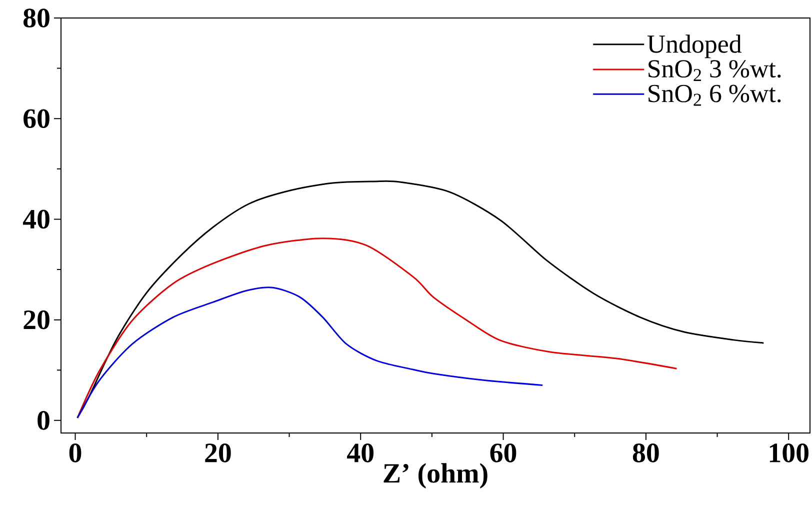  What do you see at coordinates (218, 453) in the screenshot?
I see `x-tick-label: 20` at bounding box center [218, 453].